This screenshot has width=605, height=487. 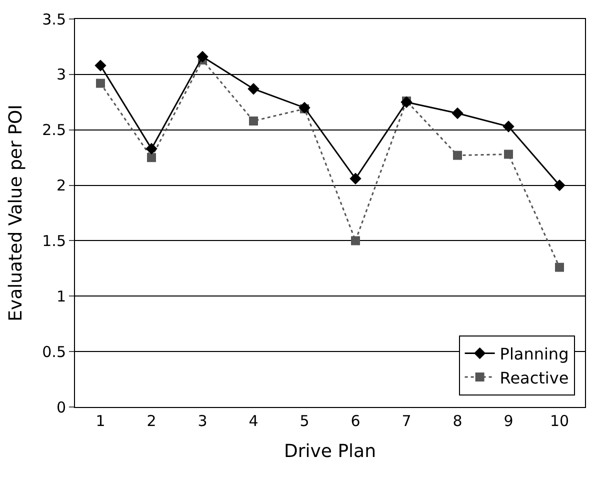 What do you see at coordinates (330, 451) in the screenshot?
I see `x-axis-title: Drive Plan` at bounding box center [330, 451].